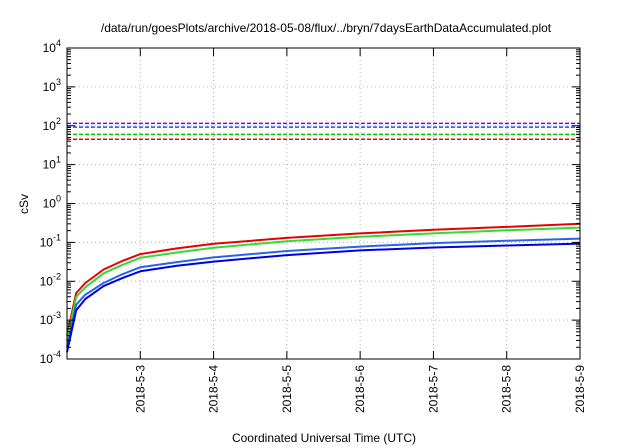 The image size is (640, 448). Describe the element at coordinates (50, 318) in the screenshot. I see `y-tick-label: 10⁻³` at that location.